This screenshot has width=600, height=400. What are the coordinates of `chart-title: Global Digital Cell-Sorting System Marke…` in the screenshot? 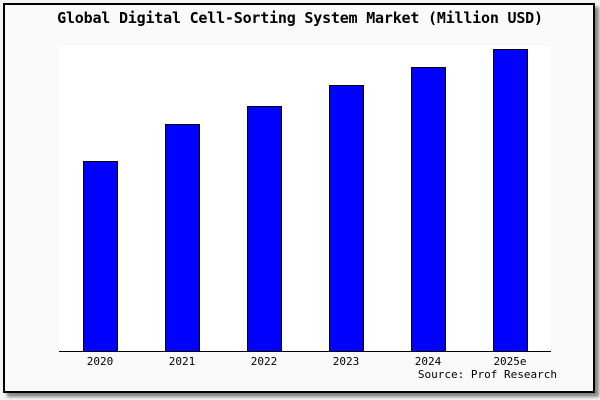 It's located at (300, 18).